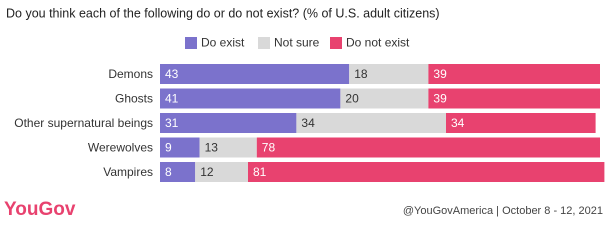 The width and height of the screenshot is (611, 240). I want to click on source: @YouGovAmerica | October 8 - 12, 2021, so click(503, 211).